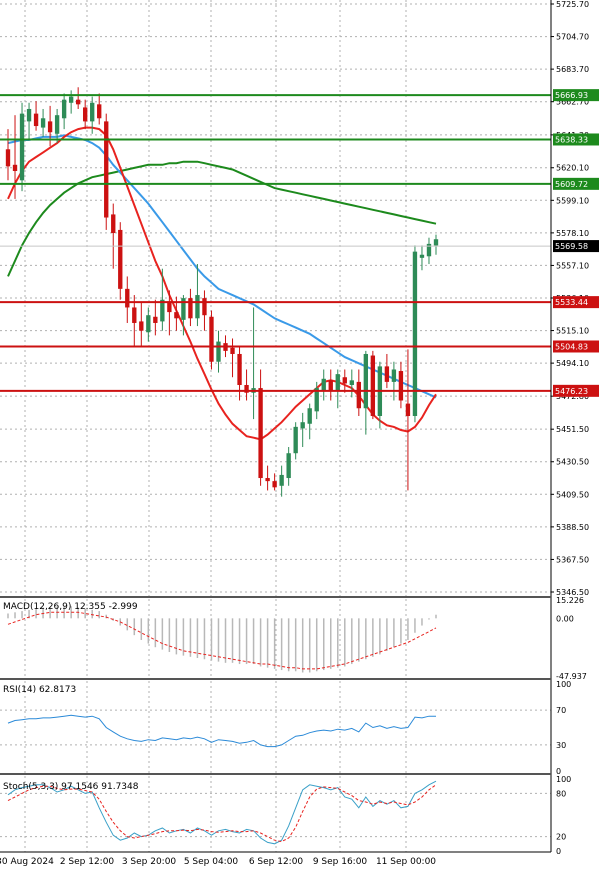 This screenshot has width=600, height=873. Describe the element at coordinates (565, 618) in the screenshot. I see `macd-tick-label: 0.00` at that location.